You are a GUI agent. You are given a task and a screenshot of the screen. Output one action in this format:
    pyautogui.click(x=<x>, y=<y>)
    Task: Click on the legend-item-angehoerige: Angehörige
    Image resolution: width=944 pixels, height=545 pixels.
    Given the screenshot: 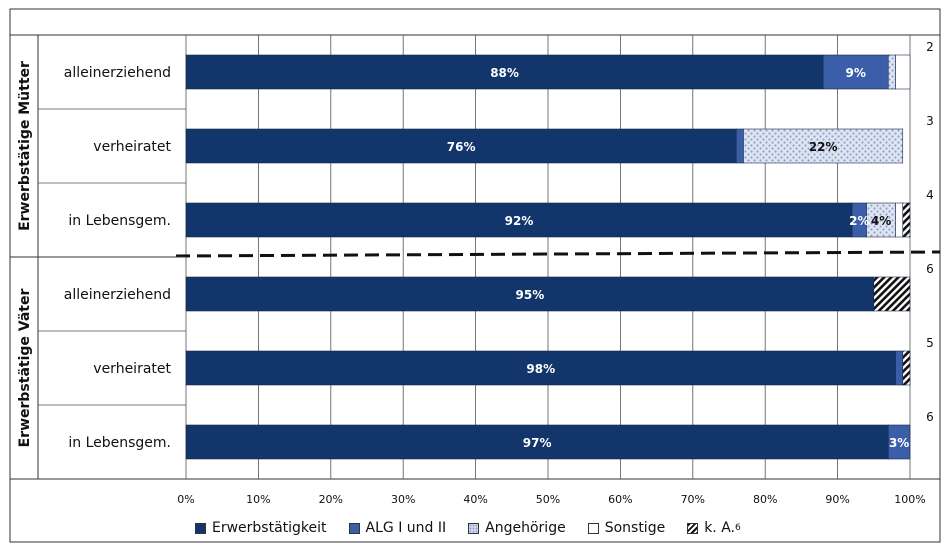 What is the action you would take?
    pyautogui.click(x=517, y=528)
    